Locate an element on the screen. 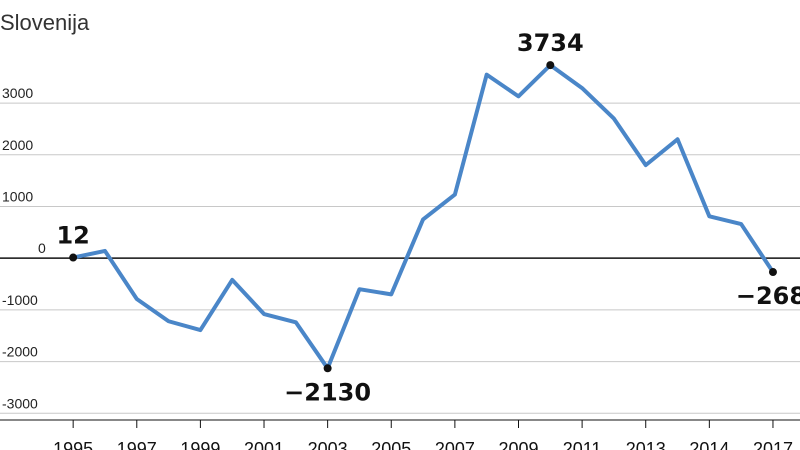  y-tick-label: -3000 is located at coordinates (20, 403).